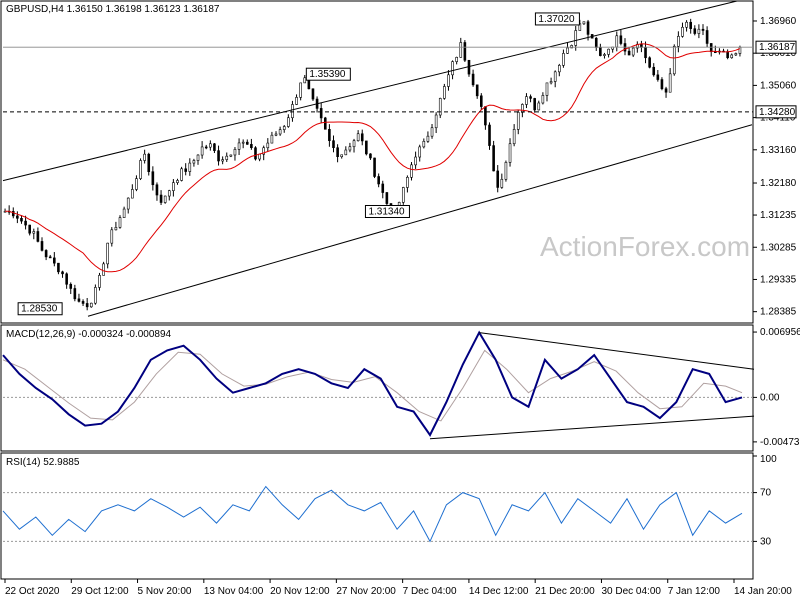 The height and width of the screenshot is (600, 800). What do you see at coordinates (430, 591) in the screenshot?
I see `xtick-label: 7 Dec 04:00` at bounding box center [430, 591].